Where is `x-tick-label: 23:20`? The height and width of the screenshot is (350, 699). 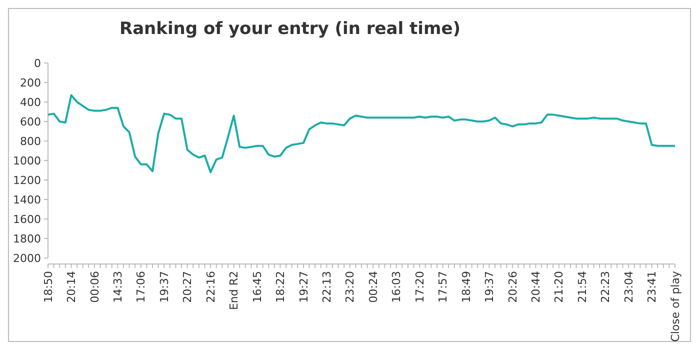
x-tick-label: 23:20 is located at coordinates (350, 287).